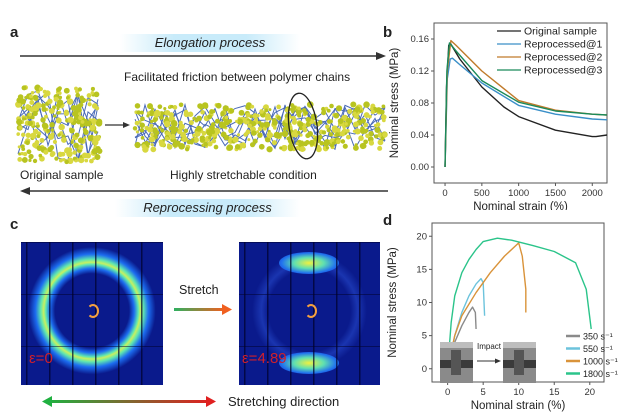 Image resolution: width=621 pixels, height=418 pixels. I want to click on y-tick-label: 0.08, so click(420, 103).